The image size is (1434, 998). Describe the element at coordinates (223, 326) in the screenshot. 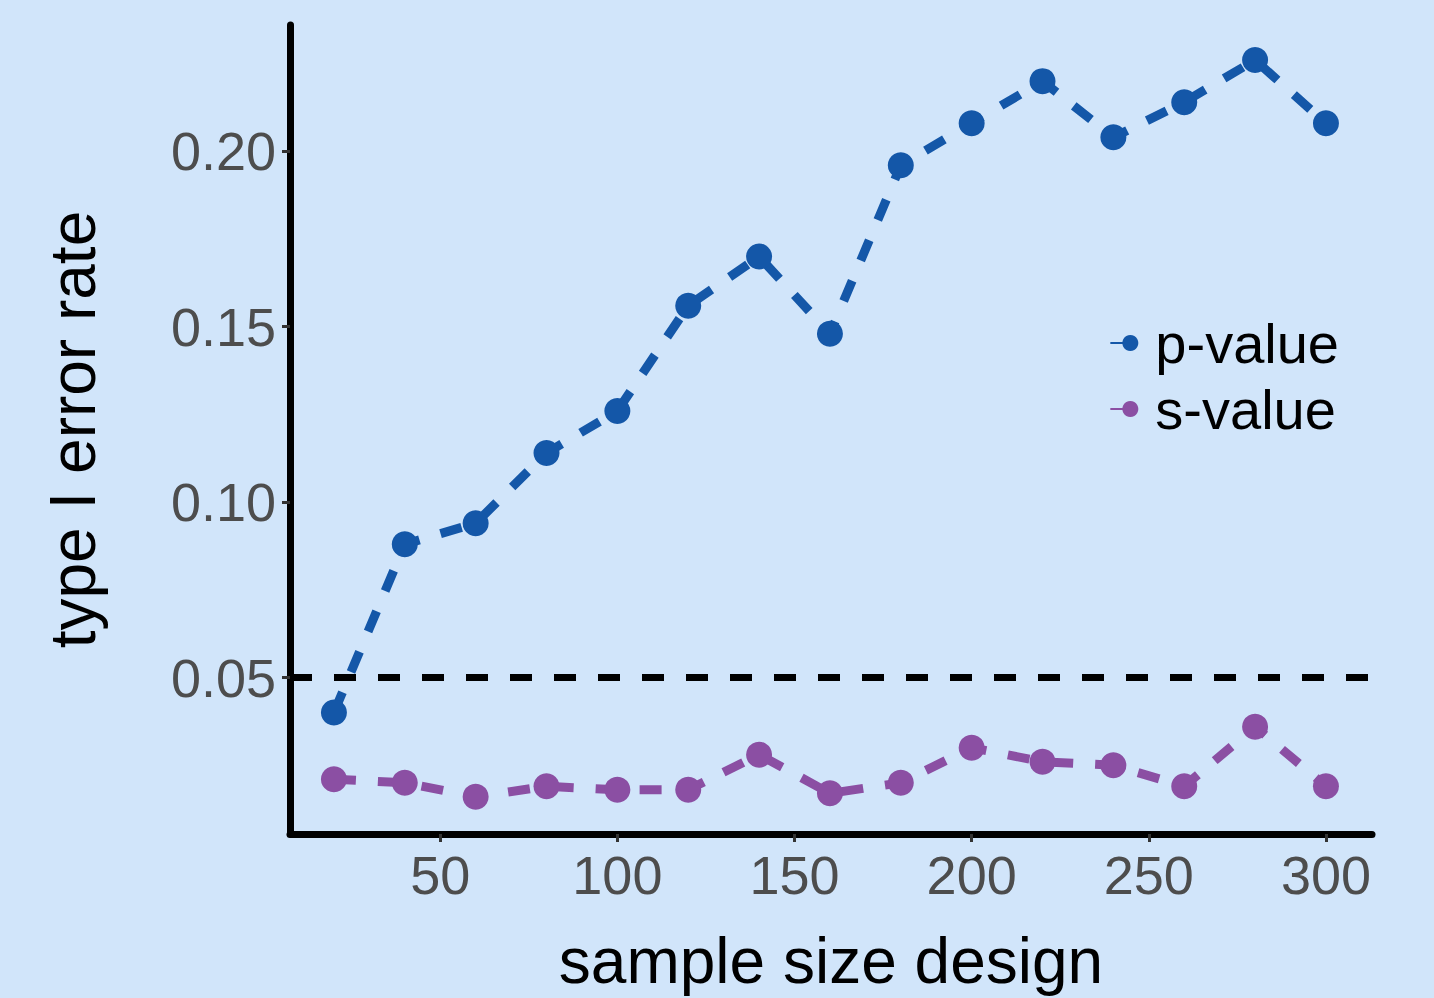

I see `y-tick-label: 0.15` at that location.